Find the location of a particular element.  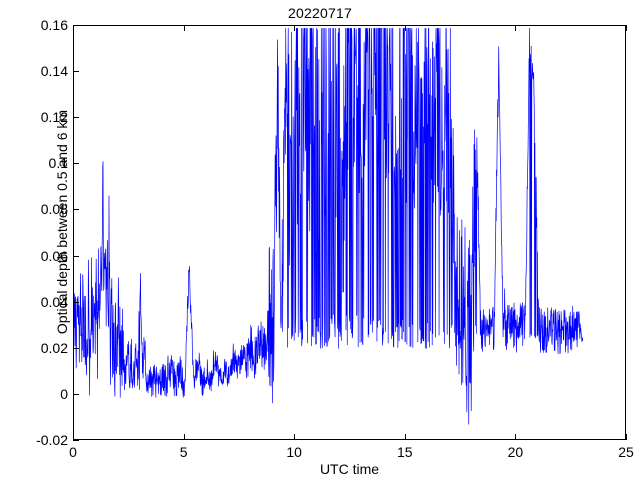

x-axis-tick-label: 15 is located at coordinates (405, 452).